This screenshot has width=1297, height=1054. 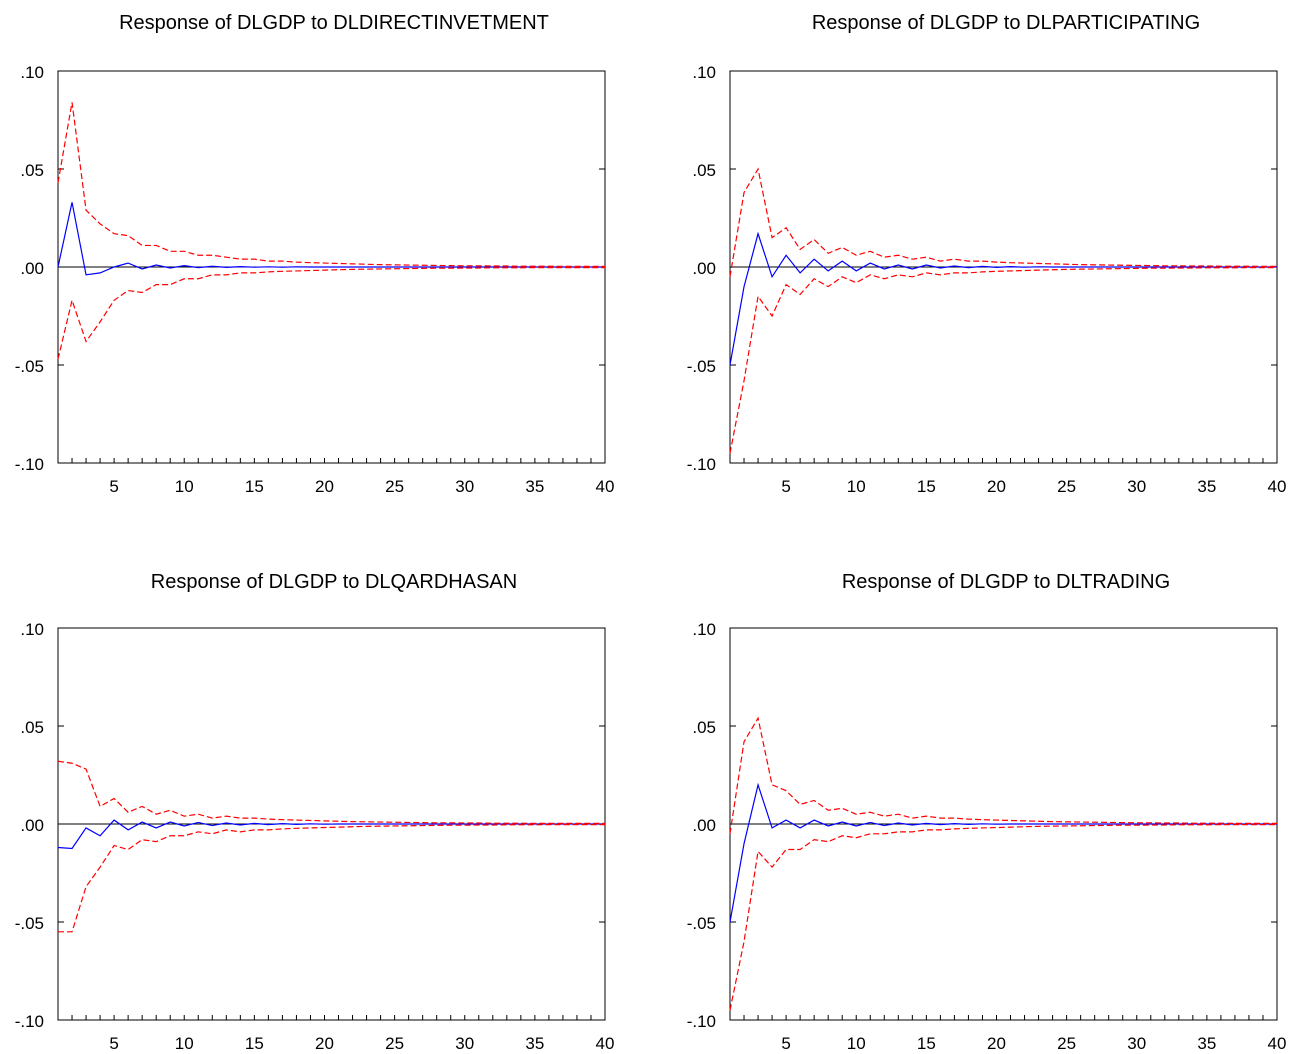 What do you see at coordinates (334, 582) in the screenshot?
I see `chart-title: Response of DLGDP to DLQARDHASAN` at bounding box center [334, 582].